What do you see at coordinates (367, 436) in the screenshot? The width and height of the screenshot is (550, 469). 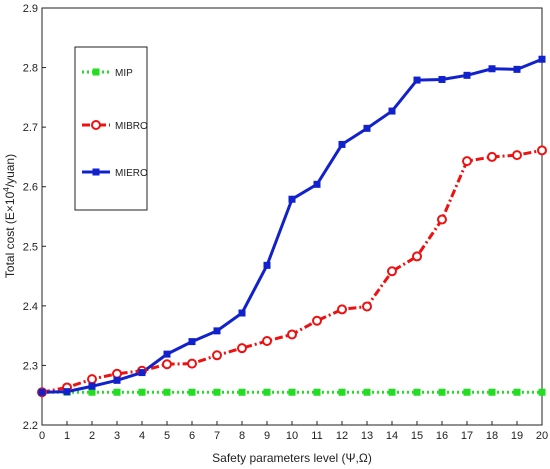 I see `x-tick-label: 13` at bounding box center [367, 436].